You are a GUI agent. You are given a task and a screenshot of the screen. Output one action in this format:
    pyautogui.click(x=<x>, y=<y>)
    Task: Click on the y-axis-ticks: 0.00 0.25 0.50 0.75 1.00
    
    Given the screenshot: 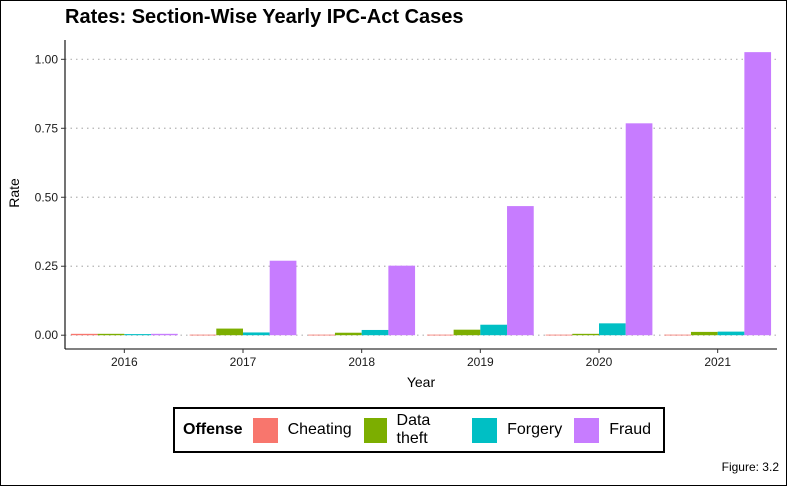 What is the action you would take?
    pyautogui.click(x=50, y=197)
    